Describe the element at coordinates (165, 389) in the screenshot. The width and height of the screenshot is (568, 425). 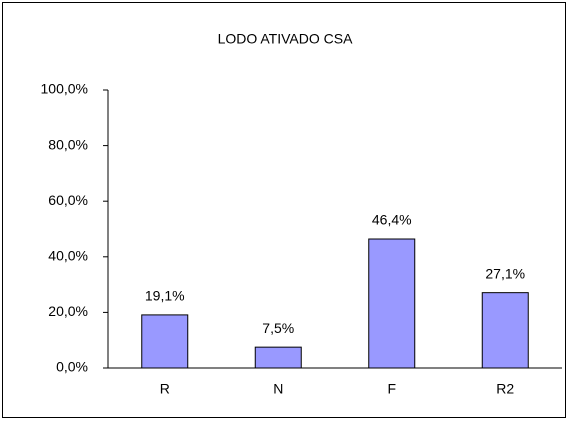
I see `x-tick-label: R` at that location.